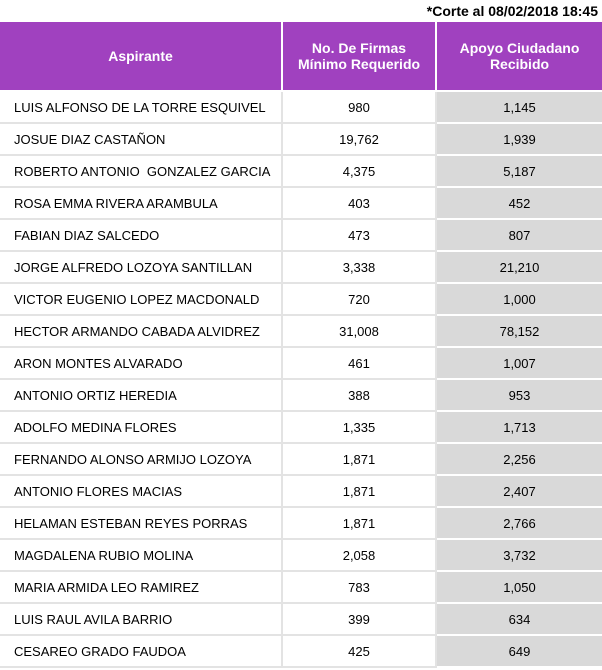 This screenshot has height=670, width=602. I want to click on table-row: JOSUE DIAZ CASTAÑON 19,762 1,939, so click(301, 140).